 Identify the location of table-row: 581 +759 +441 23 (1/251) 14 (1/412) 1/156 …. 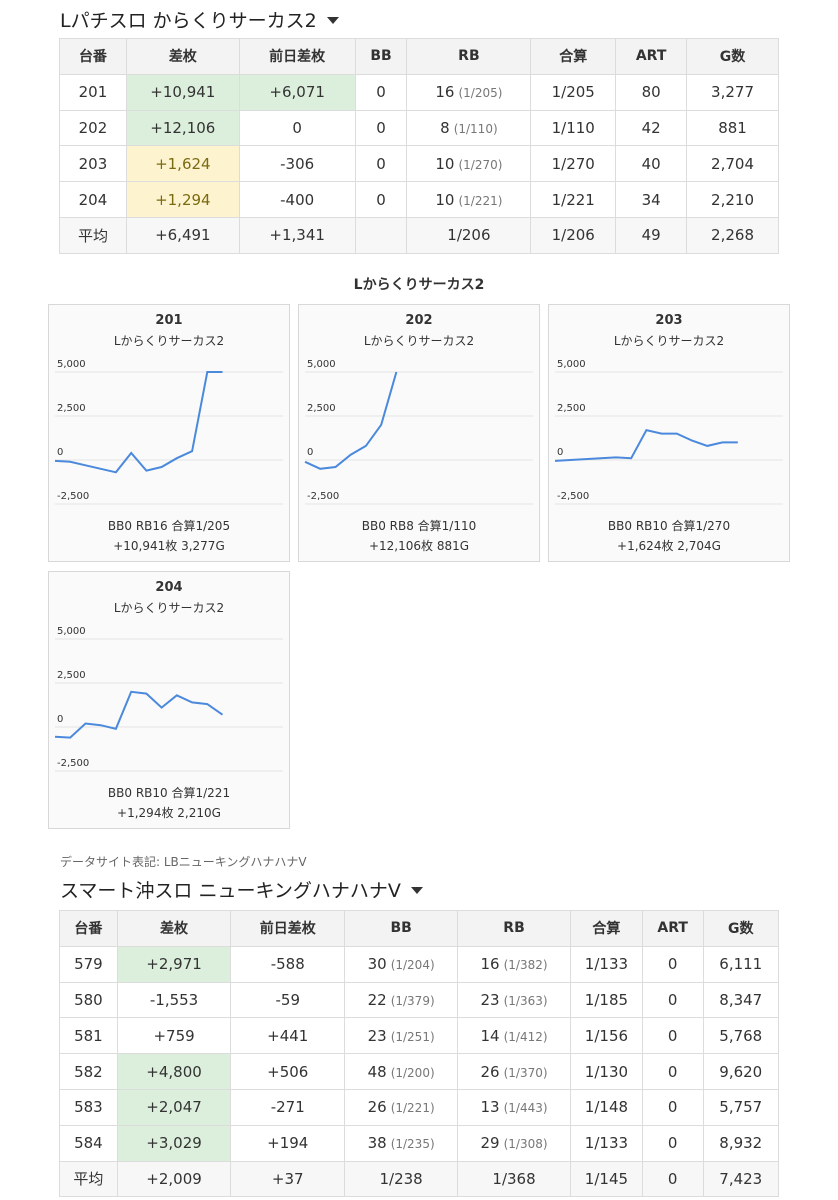
(419, 1036).